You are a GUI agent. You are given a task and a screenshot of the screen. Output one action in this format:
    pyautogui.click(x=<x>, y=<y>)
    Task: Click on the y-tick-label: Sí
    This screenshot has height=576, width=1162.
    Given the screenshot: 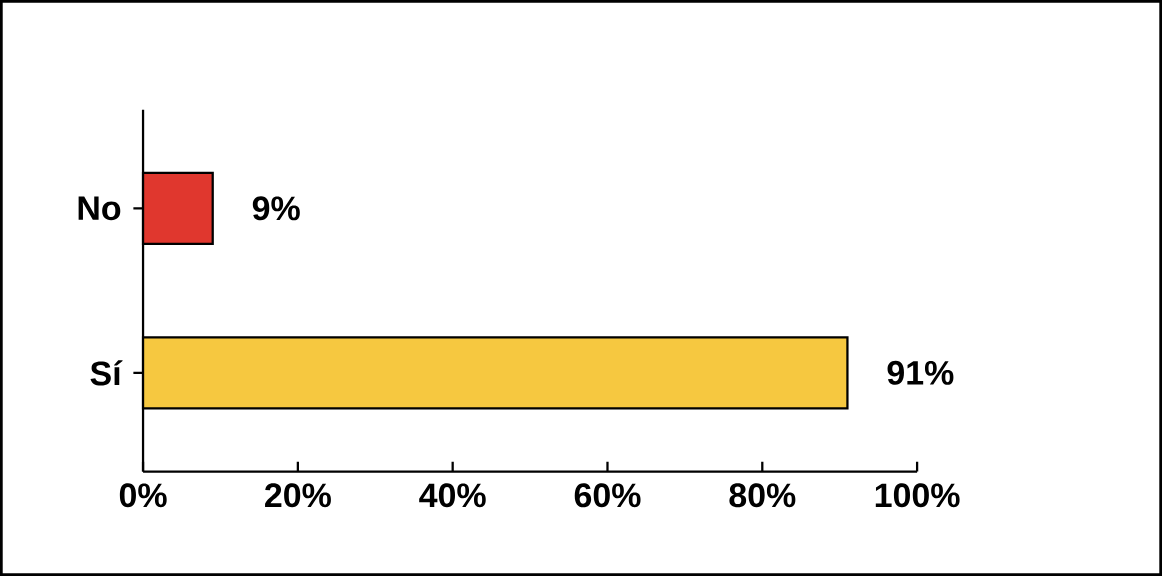 What is the action you would take?
    pyautogui.click(x=106, y=373)
    